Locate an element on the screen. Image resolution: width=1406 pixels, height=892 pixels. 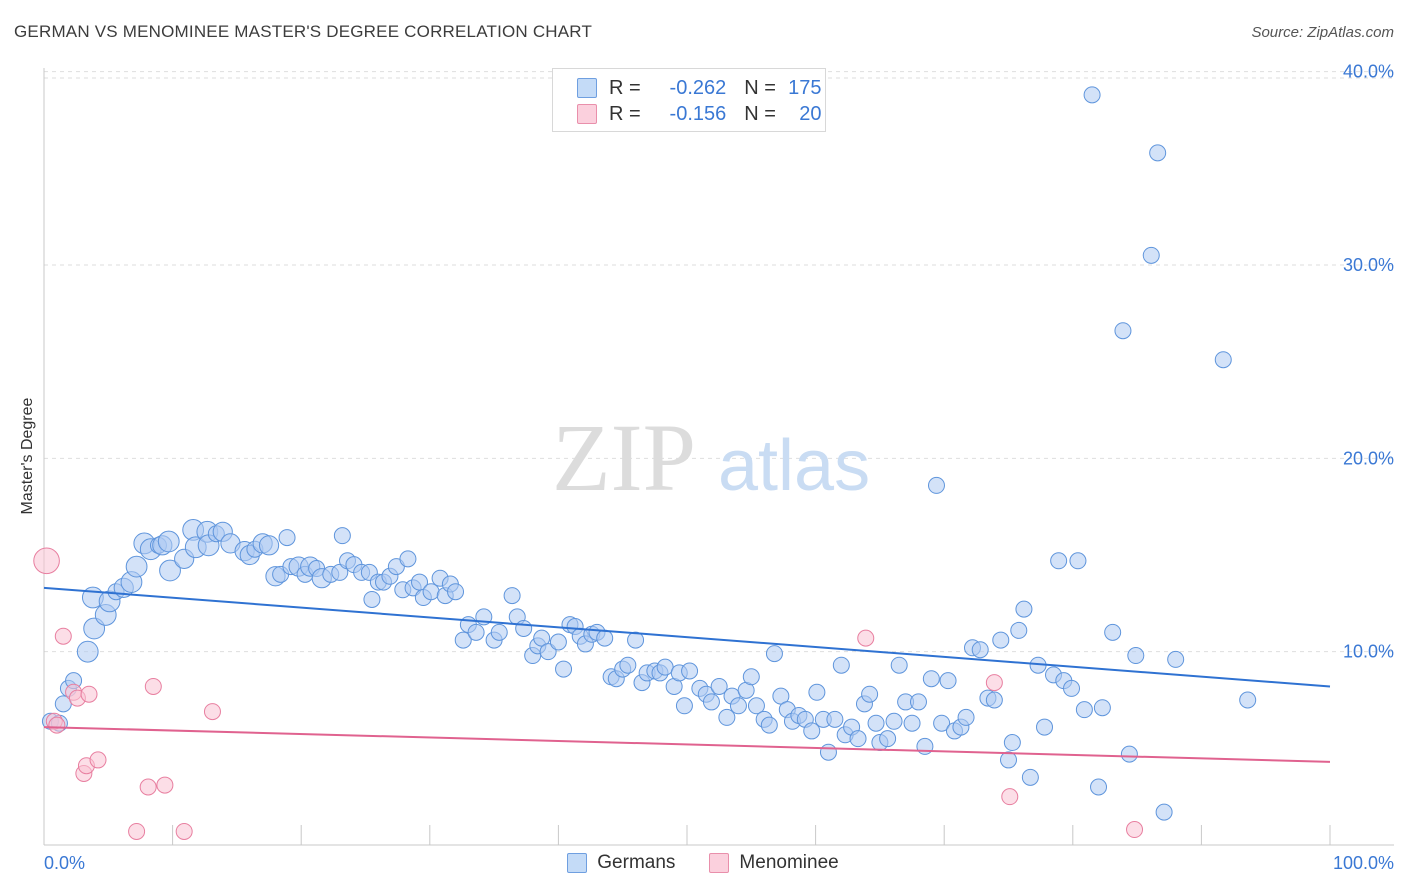
y-tick-label: 30.0% is located at coordinates (1368, 265).